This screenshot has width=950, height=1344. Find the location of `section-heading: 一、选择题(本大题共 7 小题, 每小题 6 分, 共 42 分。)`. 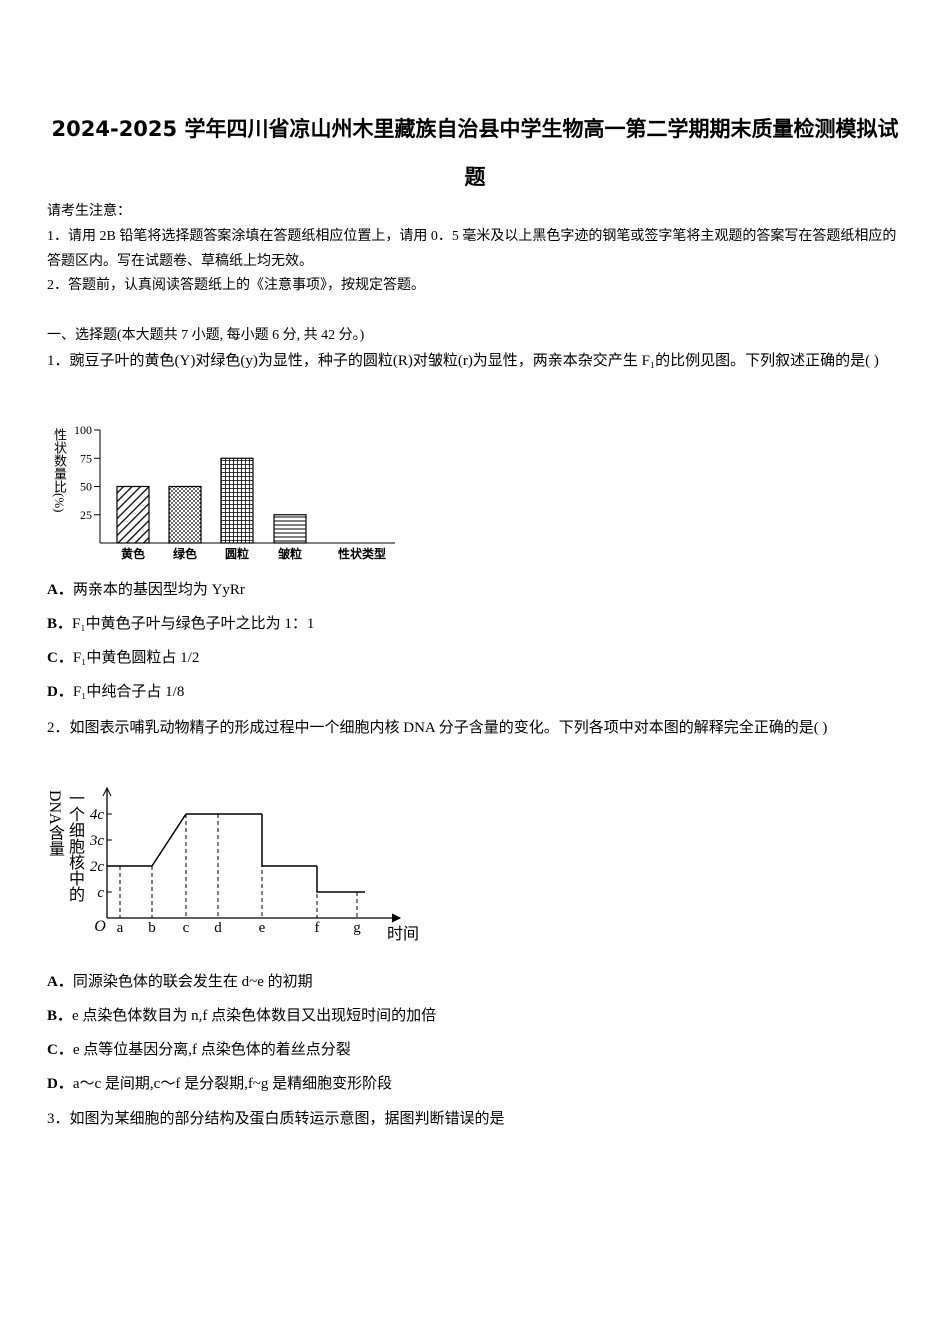

section-heading: 一、选择题(本大题共 7 小题, 每小题 6 分, 共 42 分。) is located at coordinates (206, 335).